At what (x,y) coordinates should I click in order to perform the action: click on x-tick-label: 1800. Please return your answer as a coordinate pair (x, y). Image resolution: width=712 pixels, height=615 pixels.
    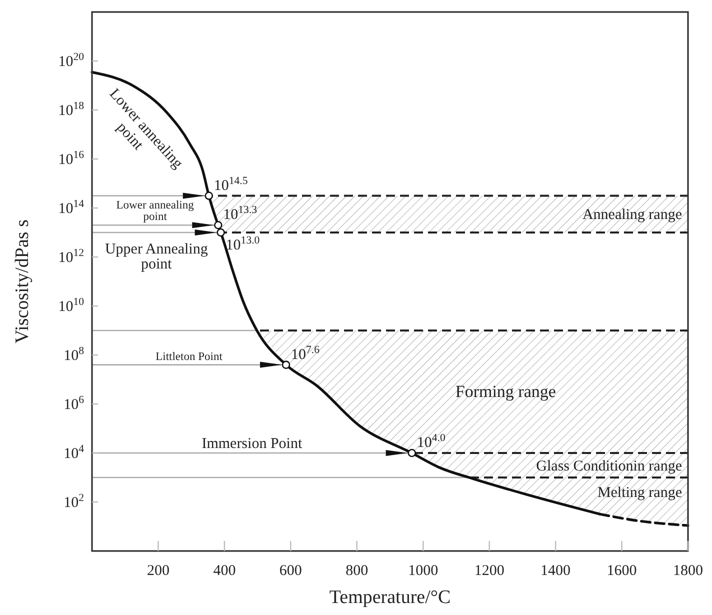
    Looking at the image, I should click on (688, 571).